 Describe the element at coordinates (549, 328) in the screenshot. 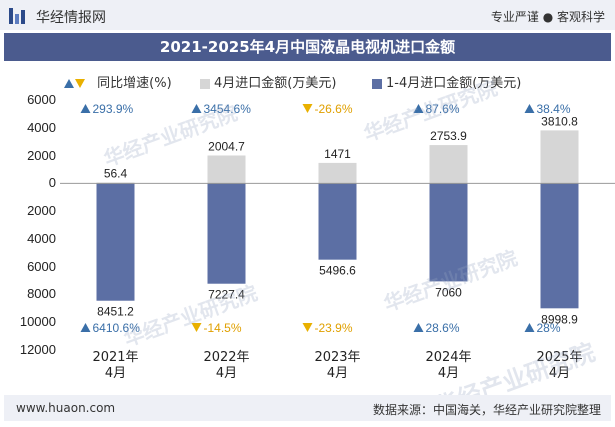

I see `yoy-ytd-label: 28%` at that location.